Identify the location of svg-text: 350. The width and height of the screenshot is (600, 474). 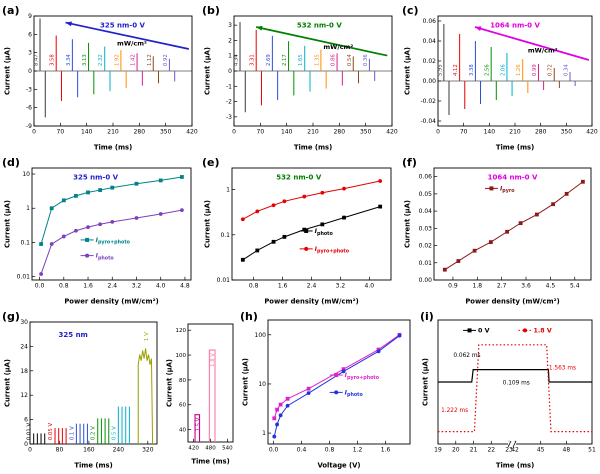
(567, 132).